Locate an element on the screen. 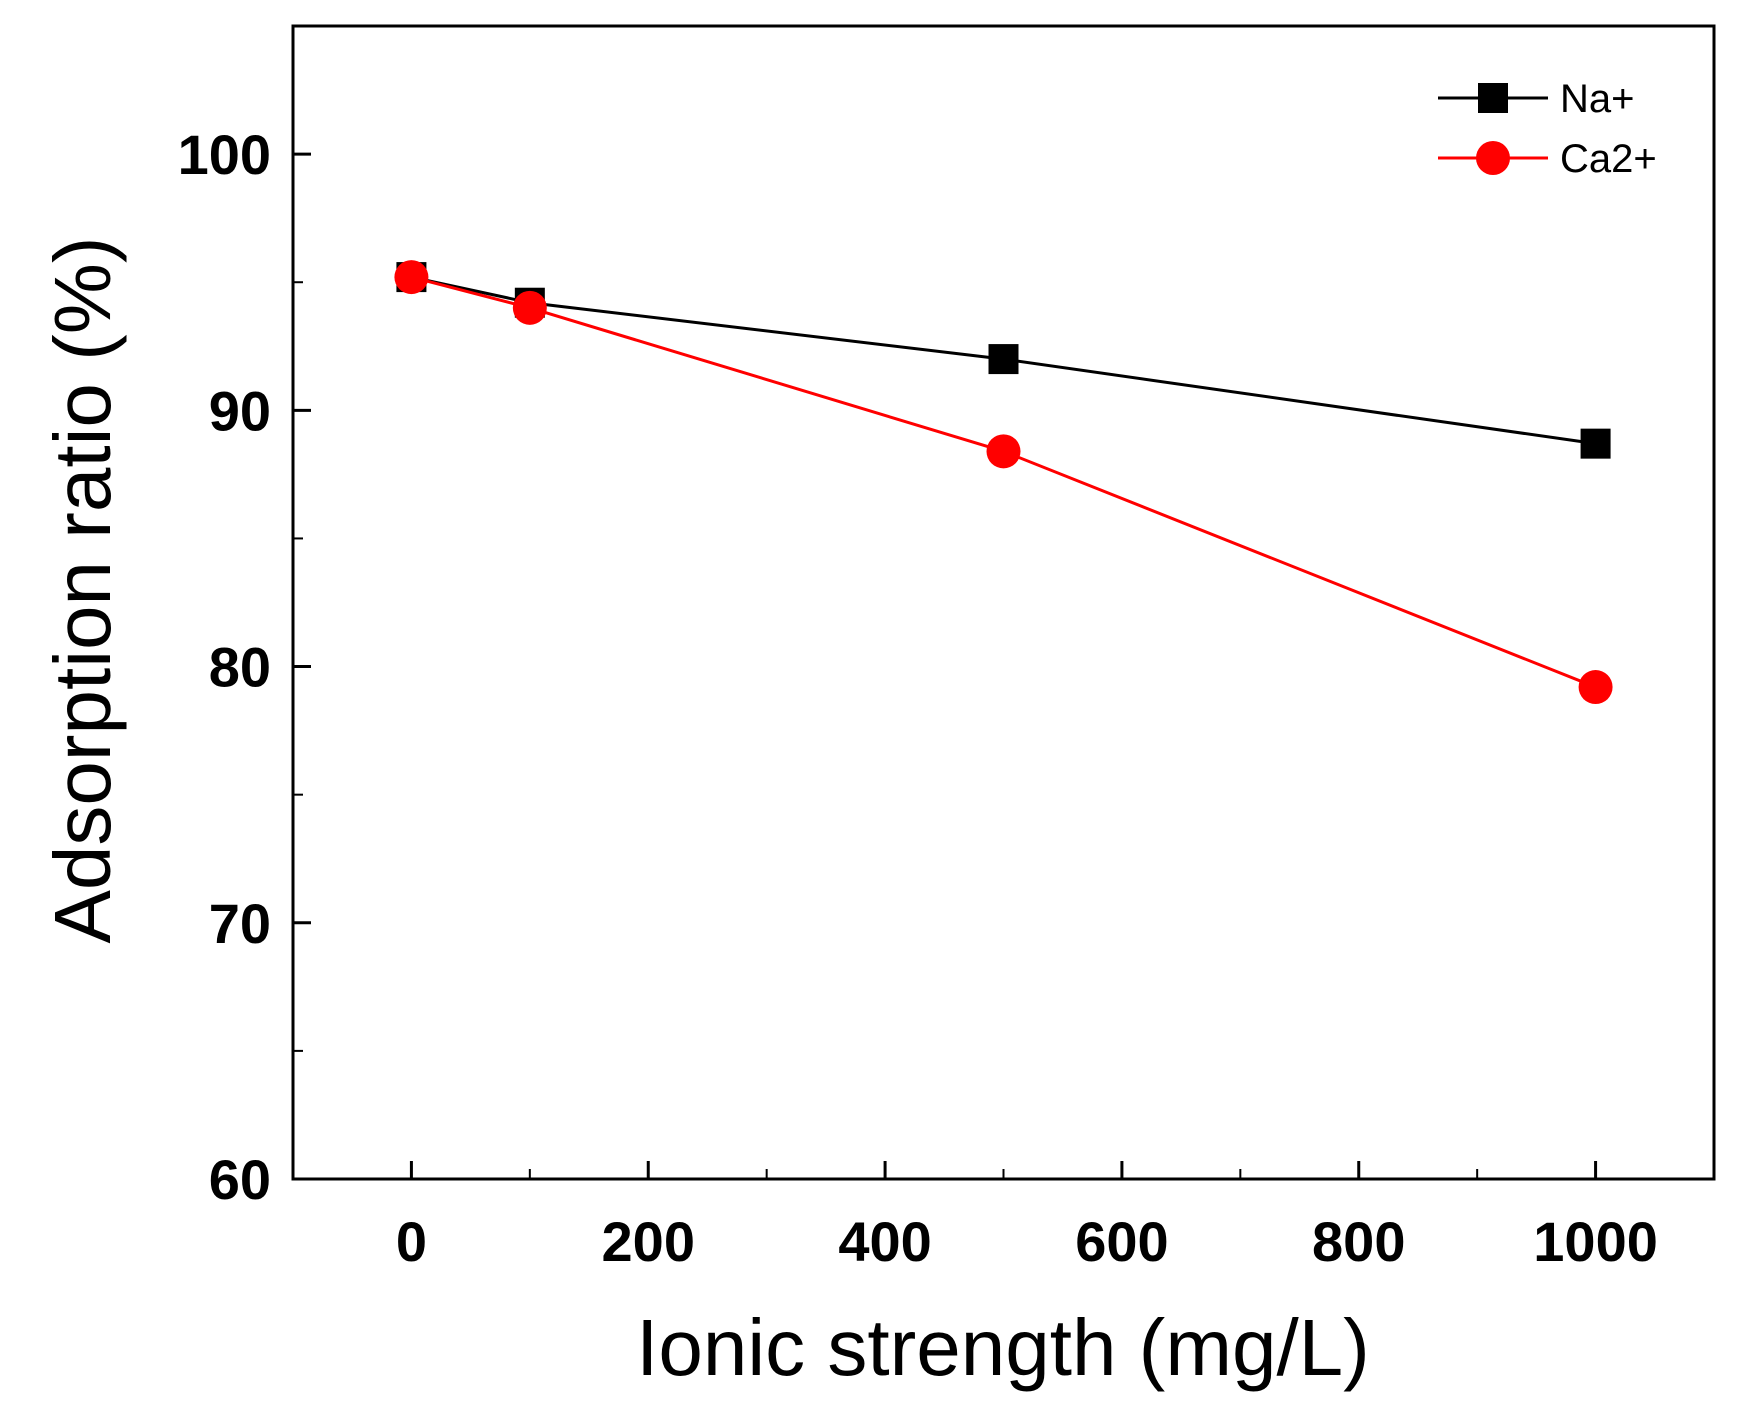 The image size is (1739, 1422). x-axis-title: Ionic strength (mg/L) is located at coordinates (1003, 1347).